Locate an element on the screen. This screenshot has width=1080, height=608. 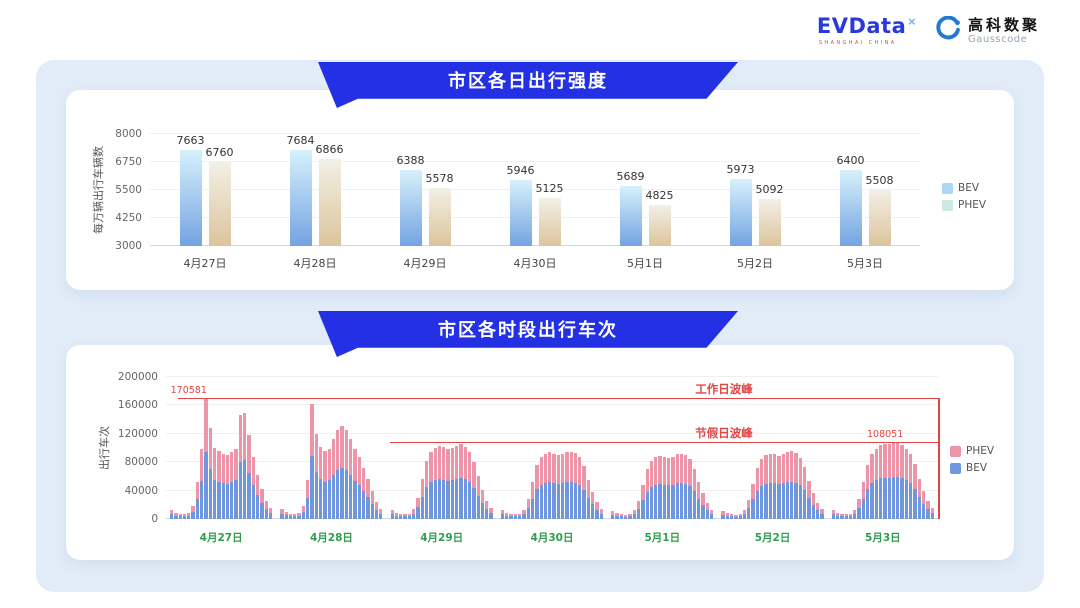
bar-with-label: 7663 is located at coordinates (190, 190).